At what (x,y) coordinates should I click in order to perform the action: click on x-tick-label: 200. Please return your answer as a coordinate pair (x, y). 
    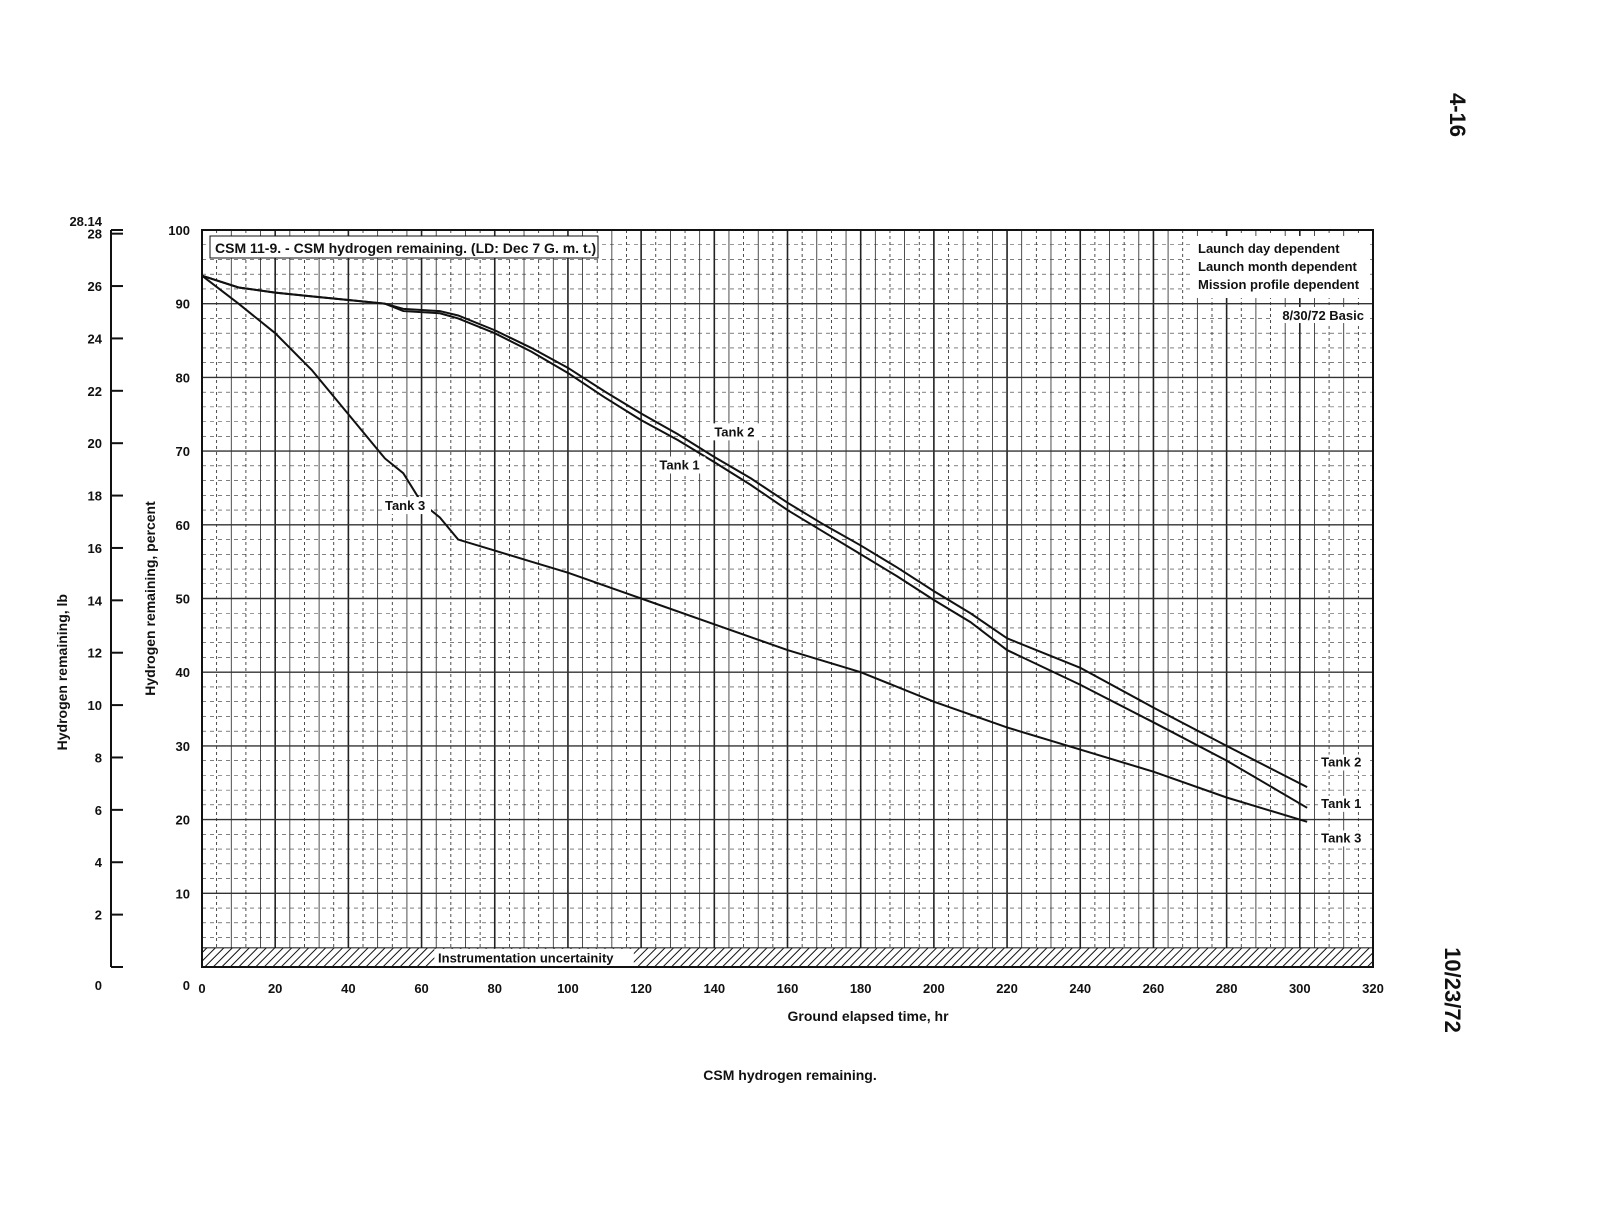
    Looking at the image, I should click on (934, 988).